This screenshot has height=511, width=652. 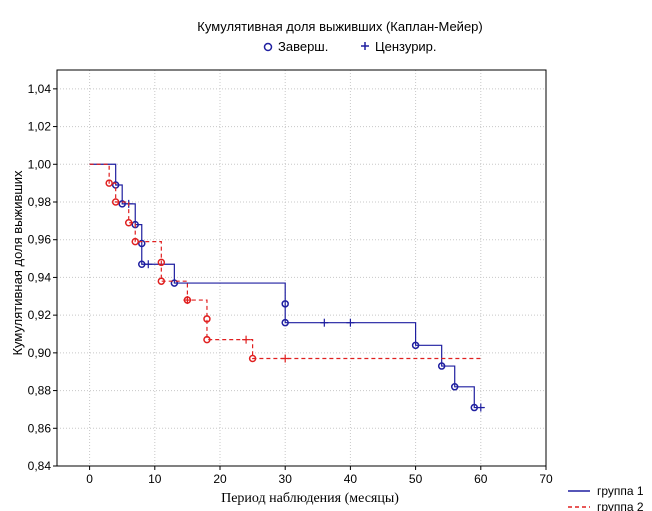 What do you see at coordinates (40, 89) in the screenshot?
I see `y-tick-label: 1,04` at bounding box center [40, 89].